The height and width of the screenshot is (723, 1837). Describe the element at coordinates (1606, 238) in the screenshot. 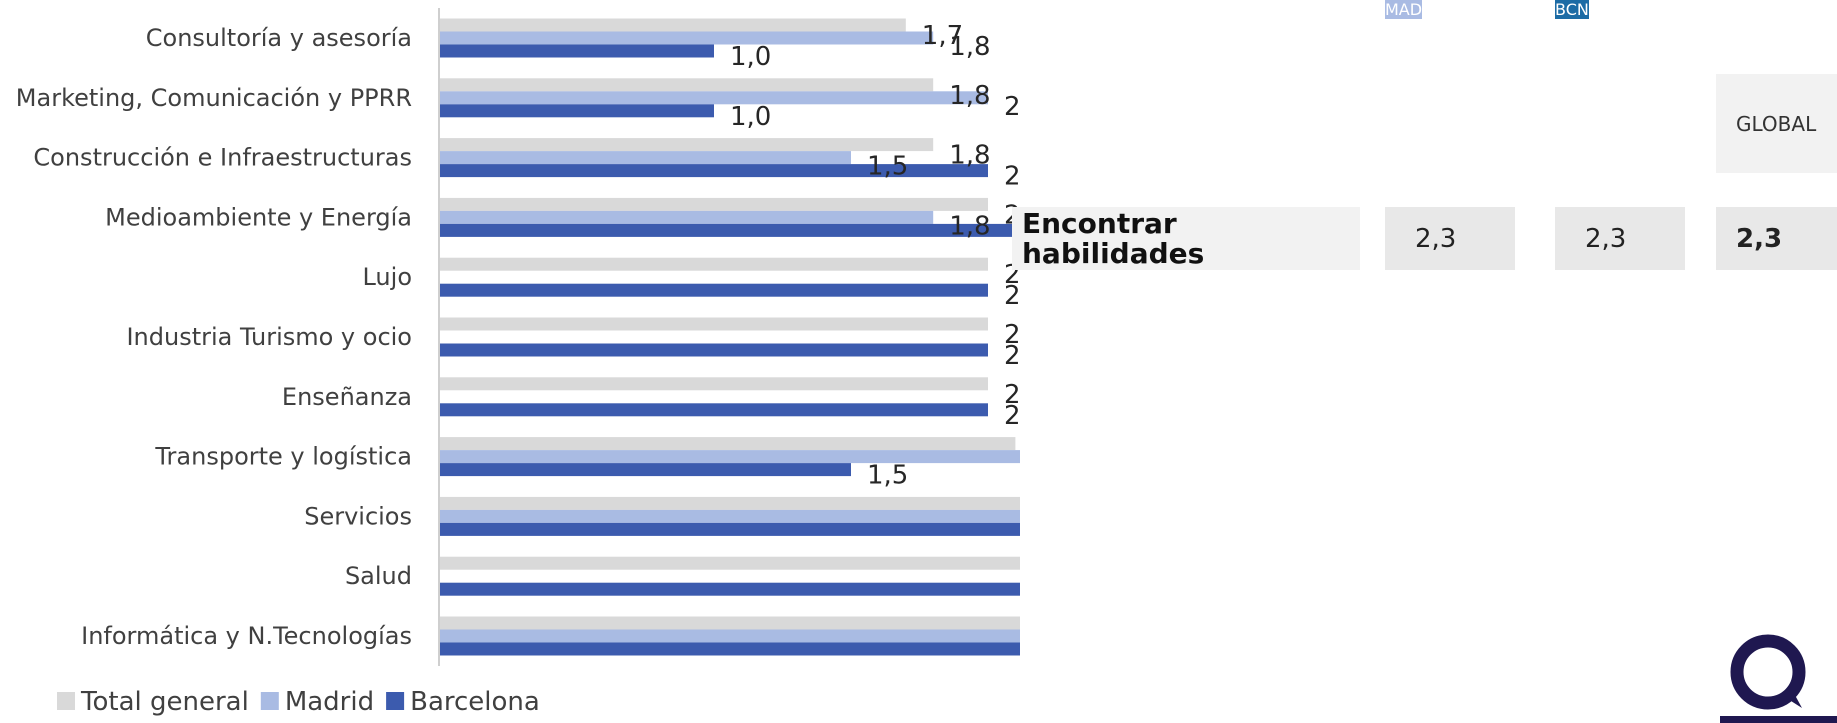

I see `value-bcn-text: 2,3` at that location.